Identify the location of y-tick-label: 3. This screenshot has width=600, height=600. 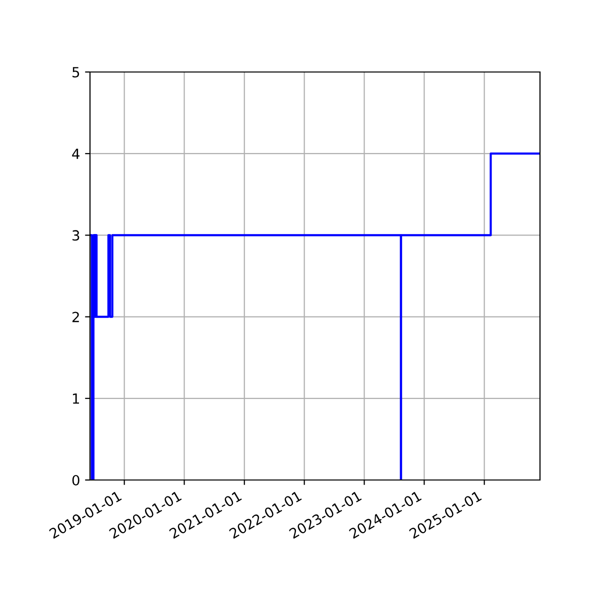
(76, 235).